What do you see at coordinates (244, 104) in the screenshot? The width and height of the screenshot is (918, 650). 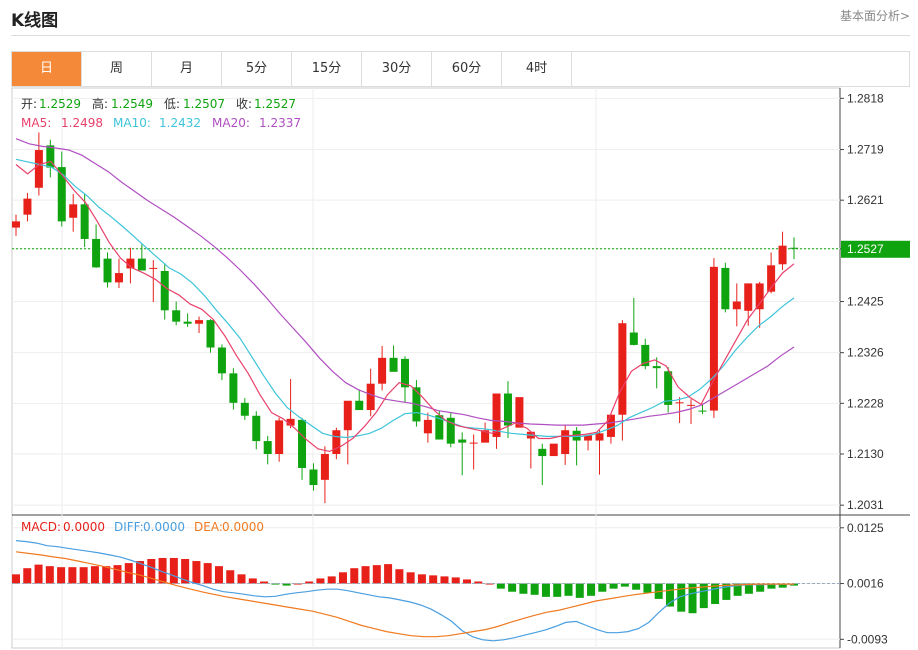 I see `close-label: 收:` at bounding box center [244, 104].